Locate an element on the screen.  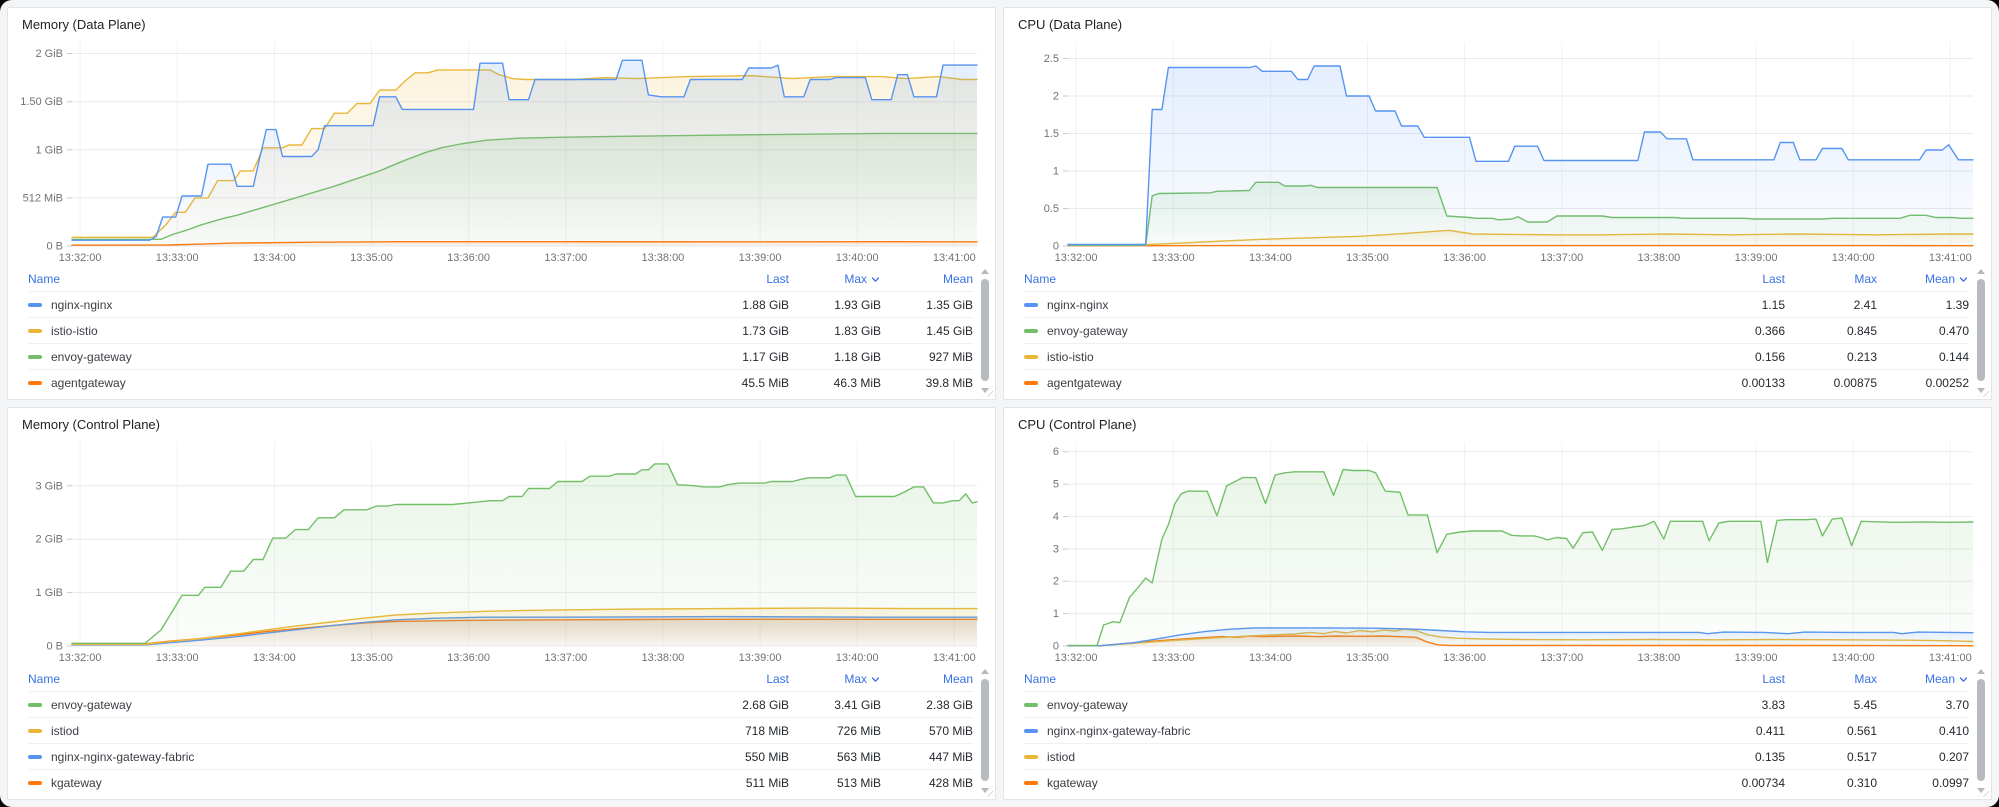
stat-max: 0.00875 is located at coordinates (1855, 382).